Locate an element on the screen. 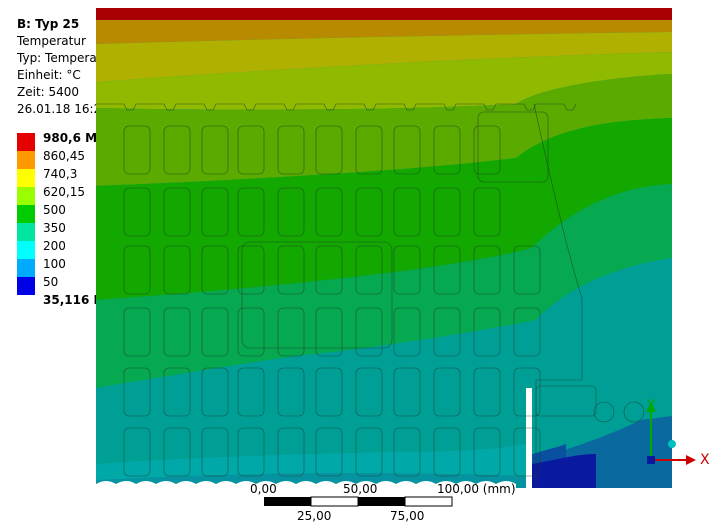 The width and height of the screenshot is (720, 526). scale-label-top: 50,00 is located at coordinates (360, 489).